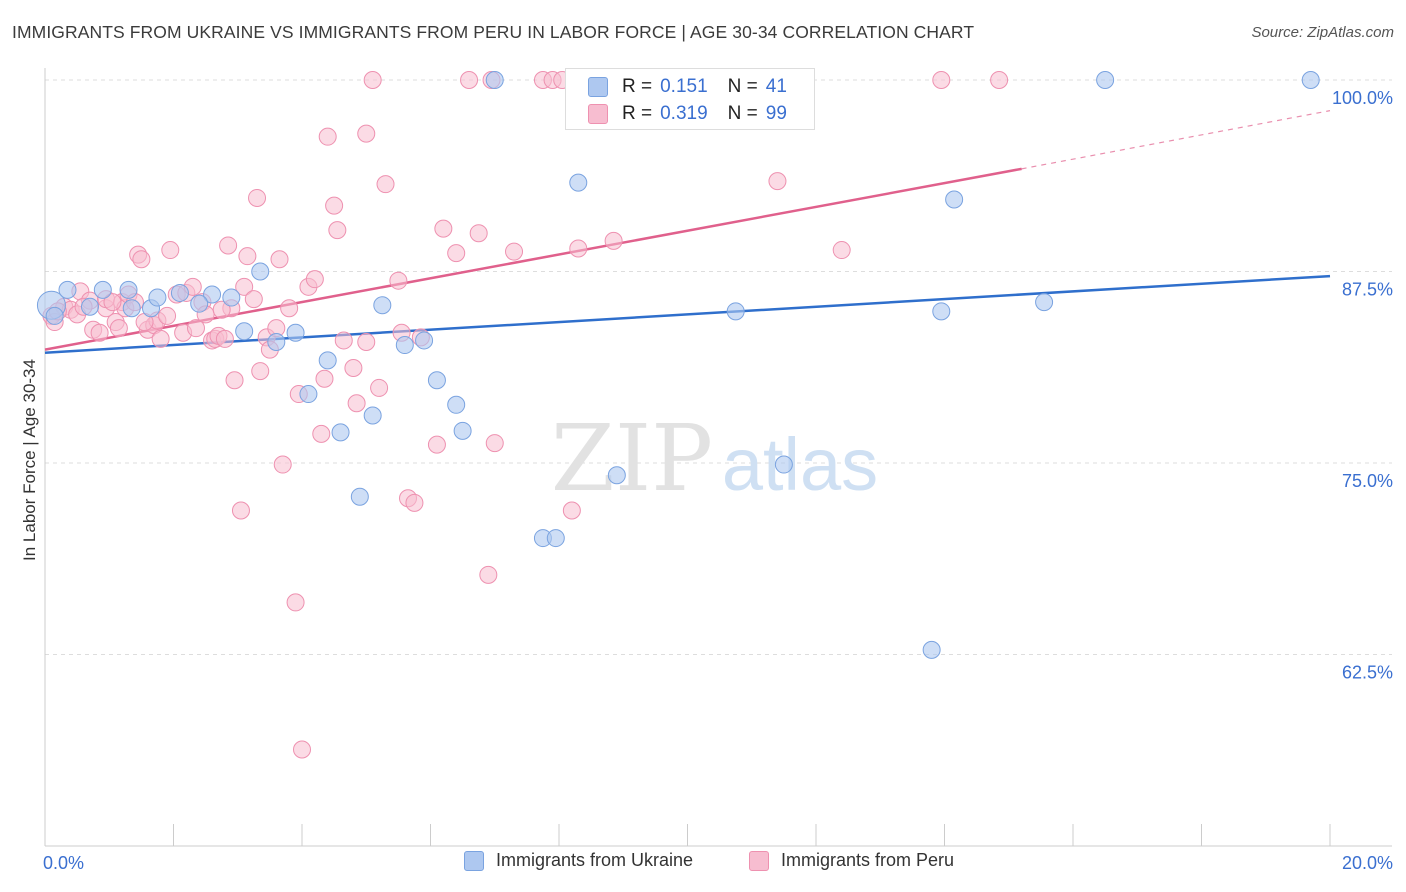 Image resolution: width=1406 pixels, height=892 pixels. What do you see at coordinates (714, 458) in the screenshot?
I see `watermark: ZIP atlas` at bounding box center [714, 458].